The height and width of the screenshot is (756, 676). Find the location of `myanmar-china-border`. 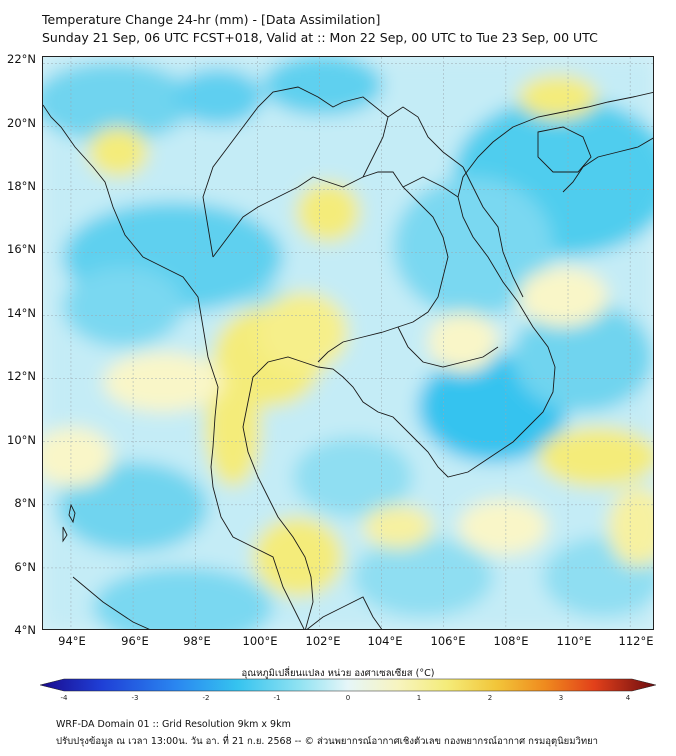

myanmar-china-border is located at coordinates (295, 172).